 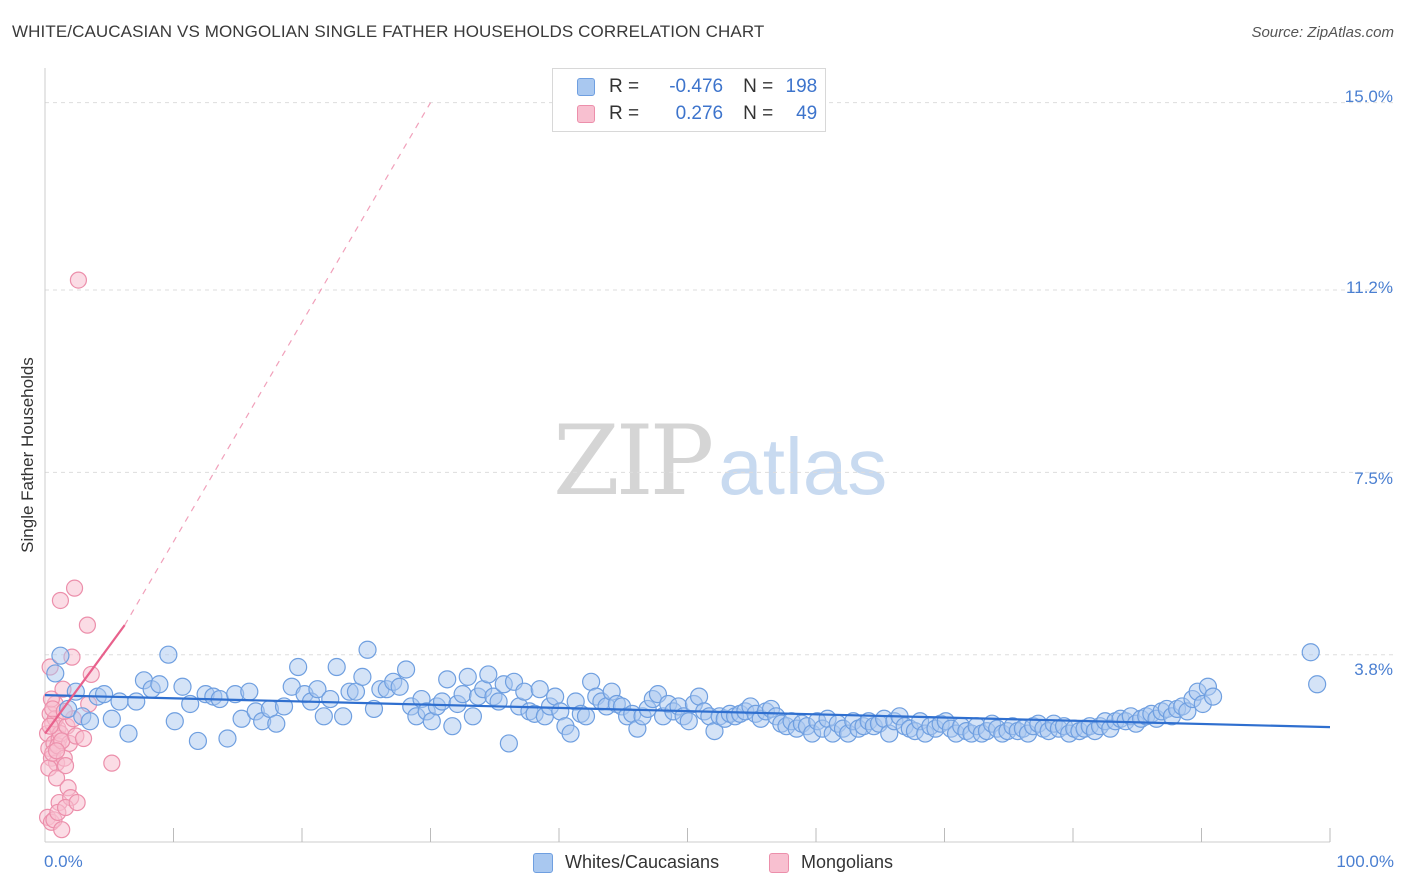 I want to click on correlation-legend: R = -0.476 N = 198 R = 0.276 N = 49, so click(x=689, y=100).